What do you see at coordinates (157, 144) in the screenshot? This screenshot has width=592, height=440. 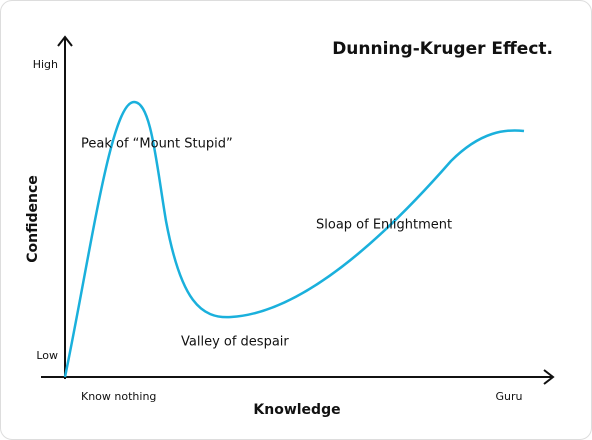 I see `annotation: Peak of “Mount Stupid”` at bounding box center [157, 144].